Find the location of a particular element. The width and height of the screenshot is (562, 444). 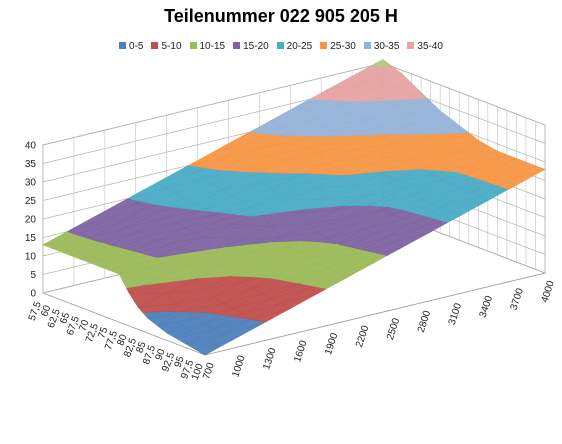

rpm-tick-label: 1300 is located at coordinates (269, 358).